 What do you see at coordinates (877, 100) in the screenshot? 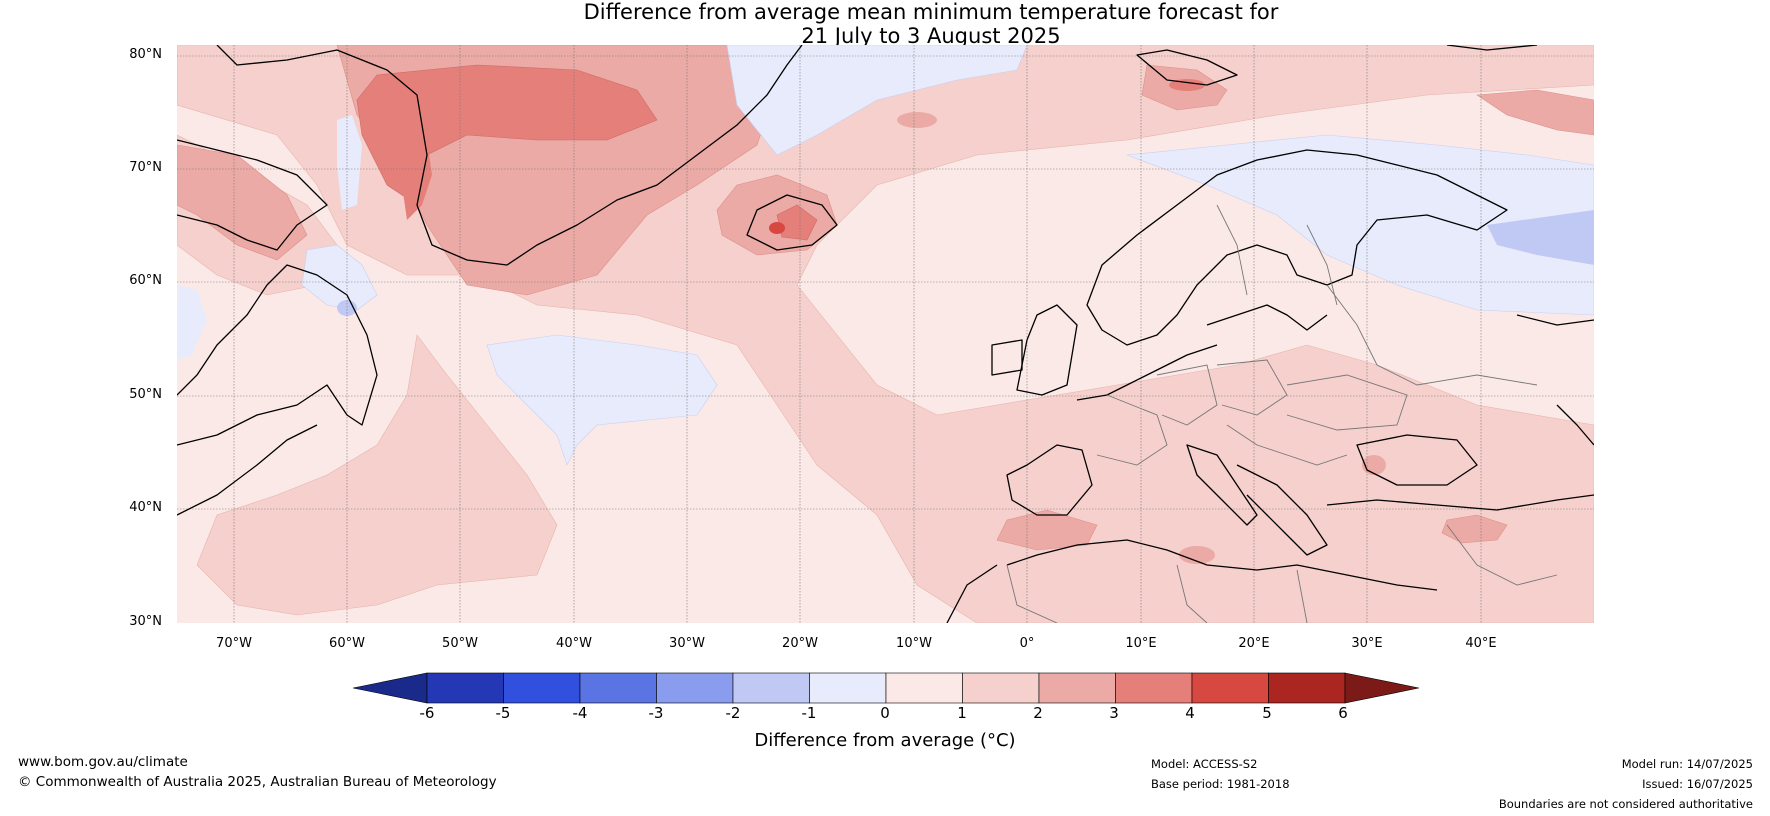
I see `anomaly-region-minus-1-0-fram-strait` at bounding box center [877, 100].